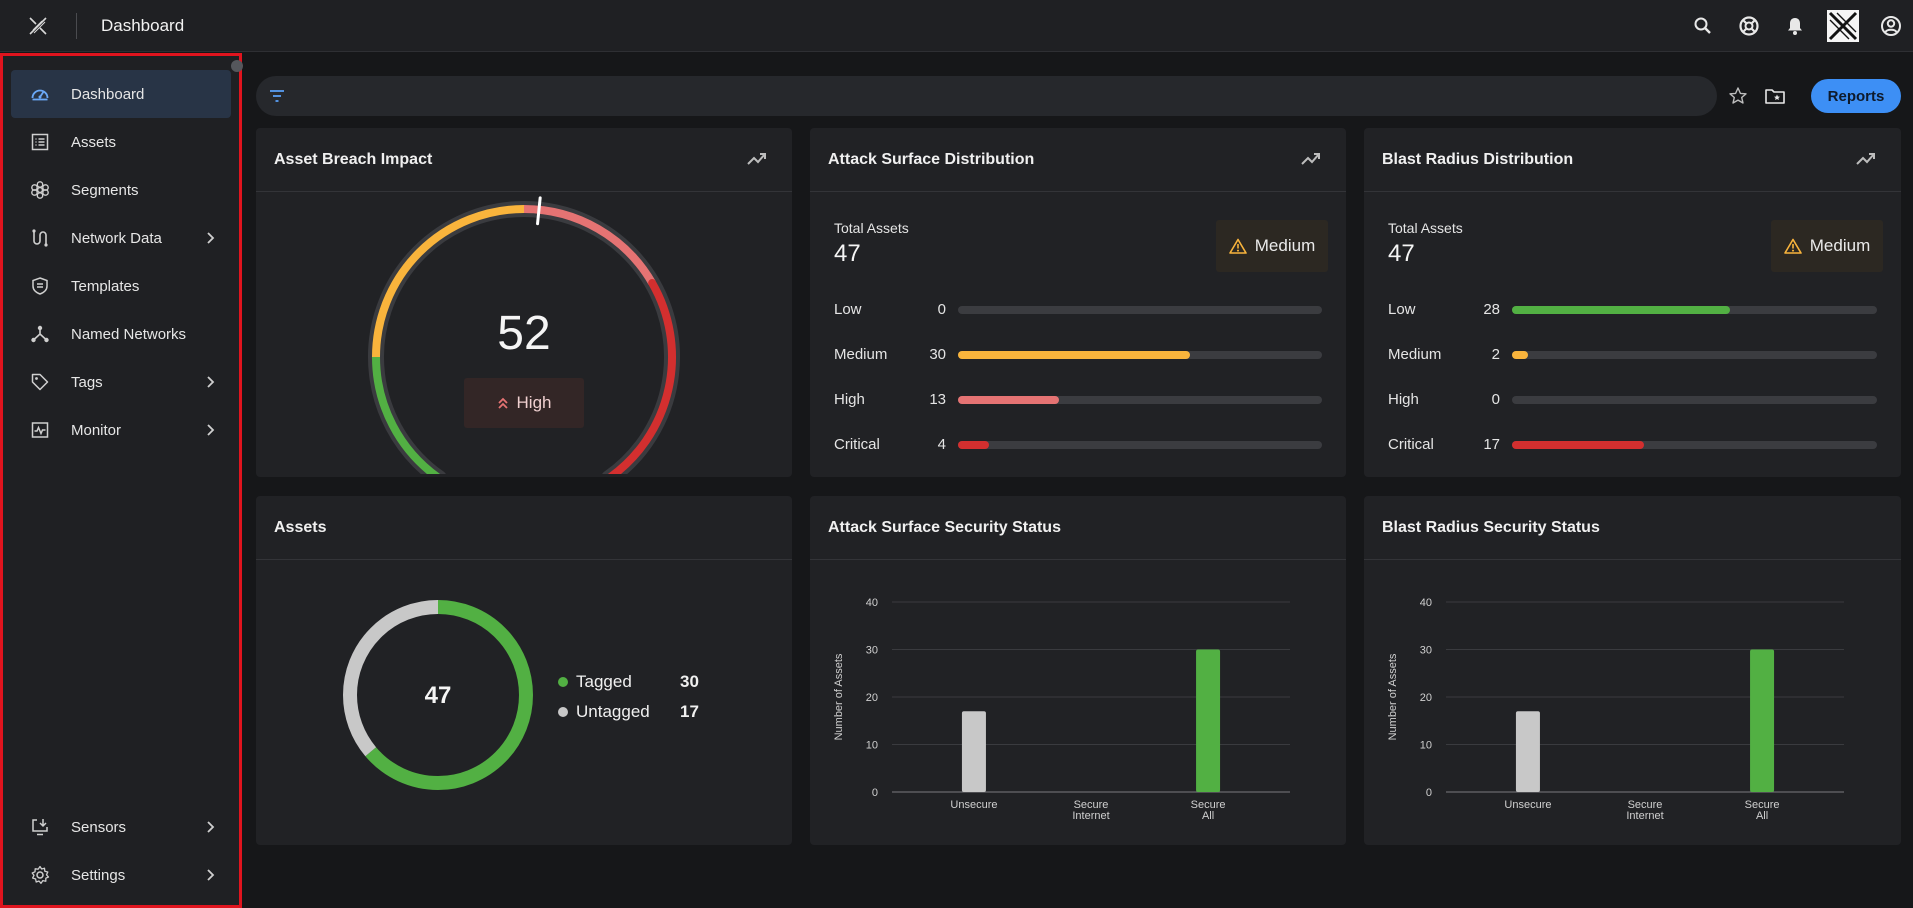  What do you see at coordinates (1403, 399) in the screenshot?
I see `row-label: High` at bounding box center [1403, 399].